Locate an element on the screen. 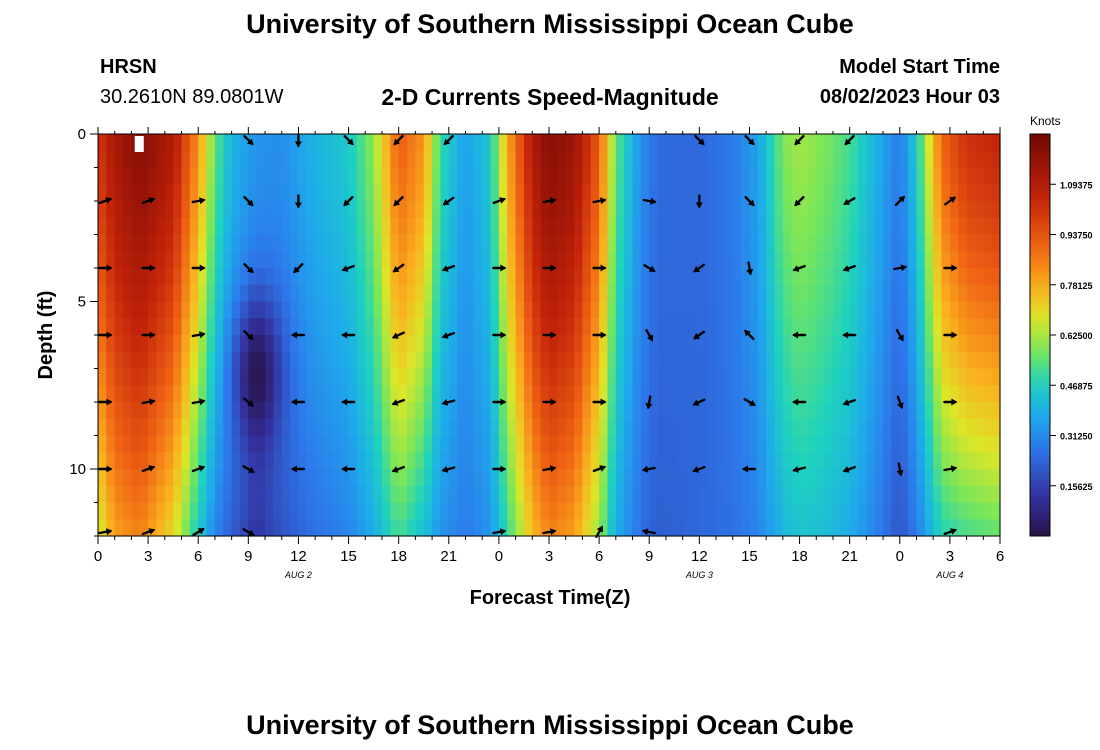  station-coordinates: 30.2610N 89.0801W is located at coordinates (192, 97).